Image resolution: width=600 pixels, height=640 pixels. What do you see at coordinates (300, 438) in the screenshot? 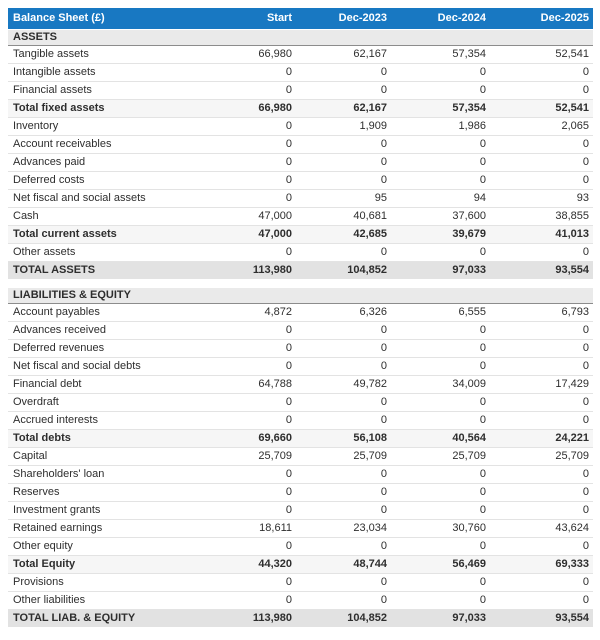
I see `table-row: Total debts 69,660 56,108 40,564 24,221` at bounding box center [300, 438].